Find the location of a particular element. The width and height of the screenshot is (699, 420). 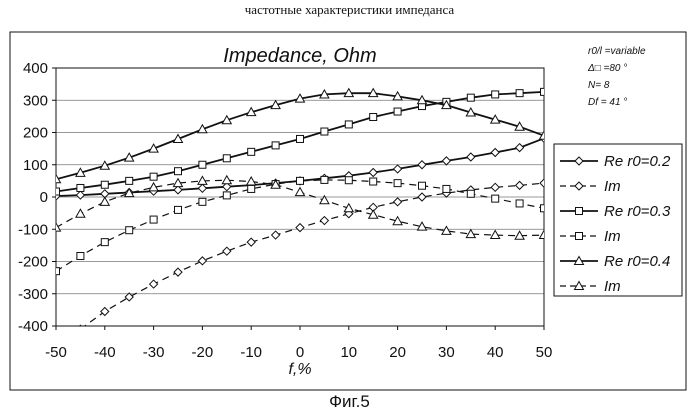

x-tick-label: -10 is located at coordinates (251, 352).